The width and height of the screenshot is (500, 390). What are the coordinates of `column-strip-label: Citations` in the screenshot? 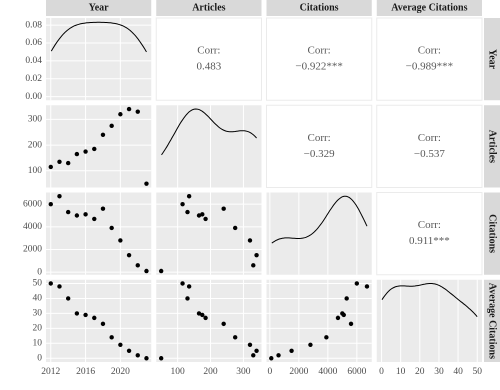 It's located at (319, 7).